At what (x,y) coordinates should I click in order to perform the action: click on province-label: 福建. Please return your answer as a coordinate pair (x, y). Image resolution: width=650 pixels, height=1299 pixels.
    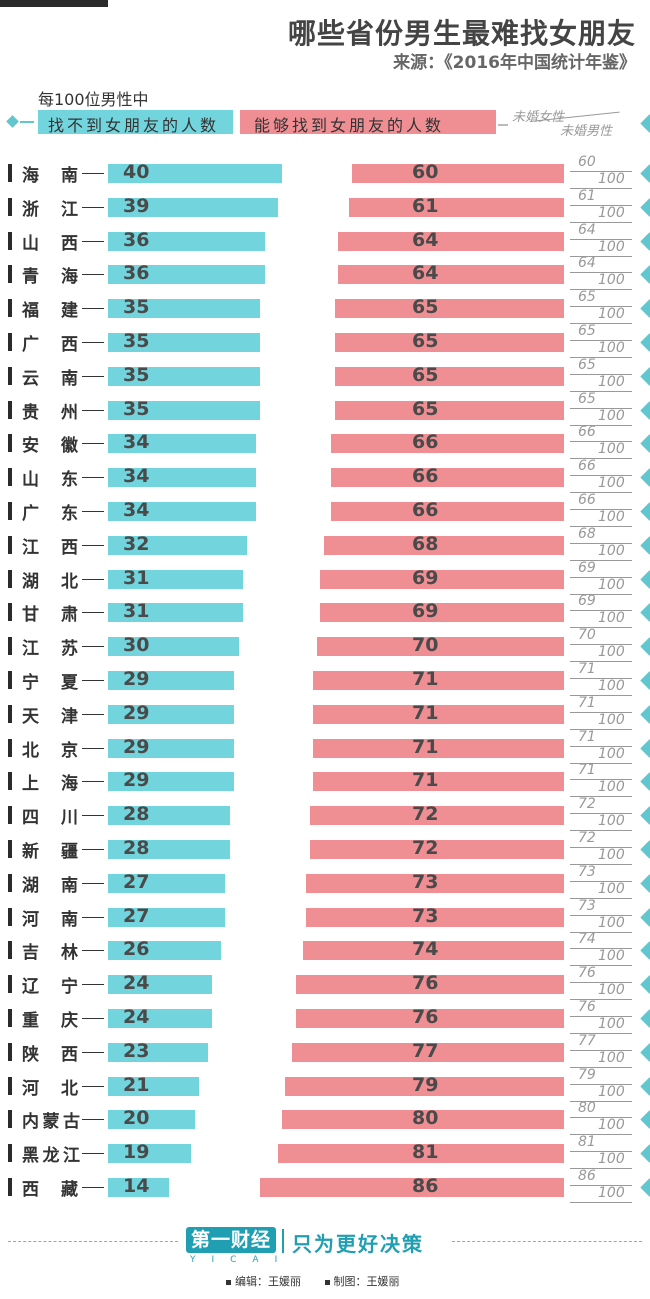
    Looking at the image, I should click on (51, 311).